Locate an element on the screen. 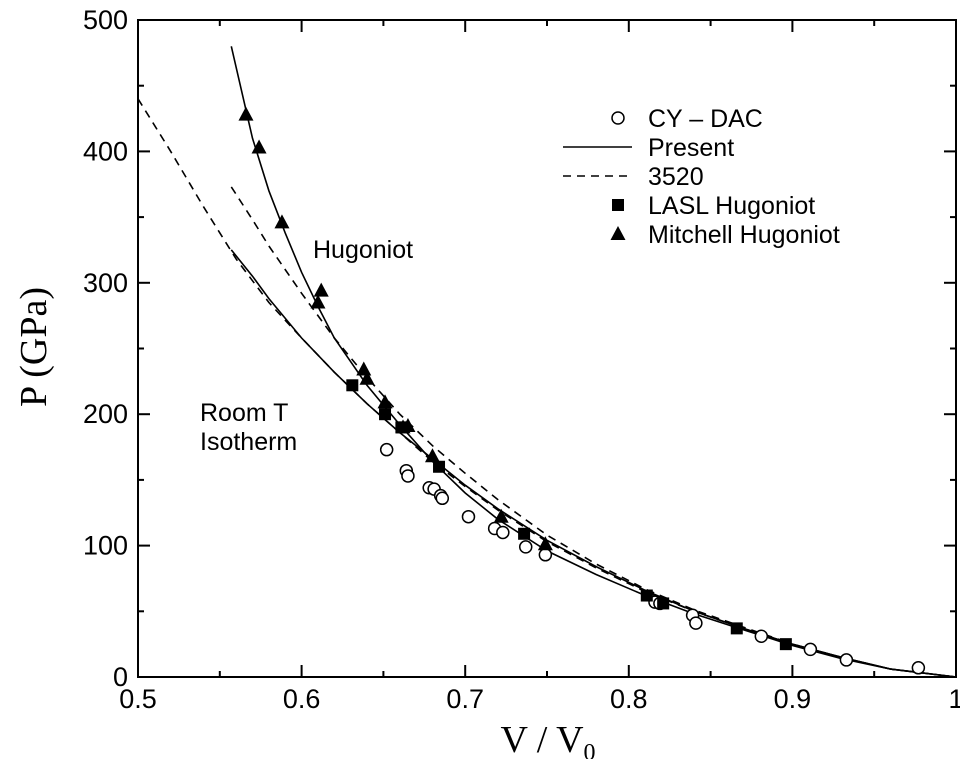  y-tick-label: 200 is located at coordinates (105, 414).